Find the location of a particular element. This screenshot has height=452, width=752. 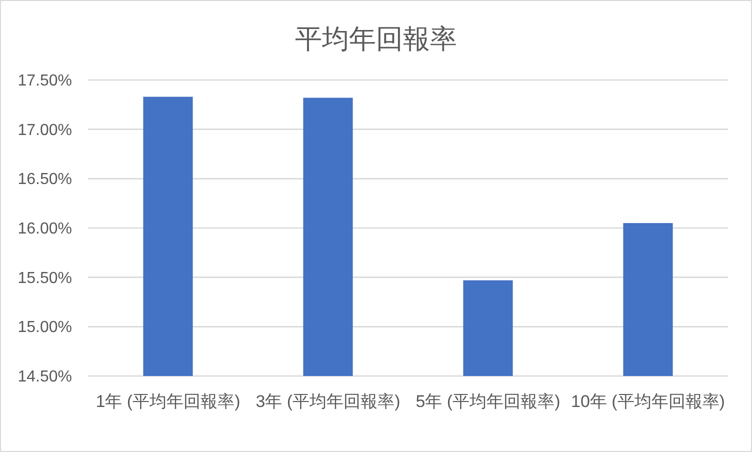

title: 平均年回報率 is located at coordinates (376, 39).